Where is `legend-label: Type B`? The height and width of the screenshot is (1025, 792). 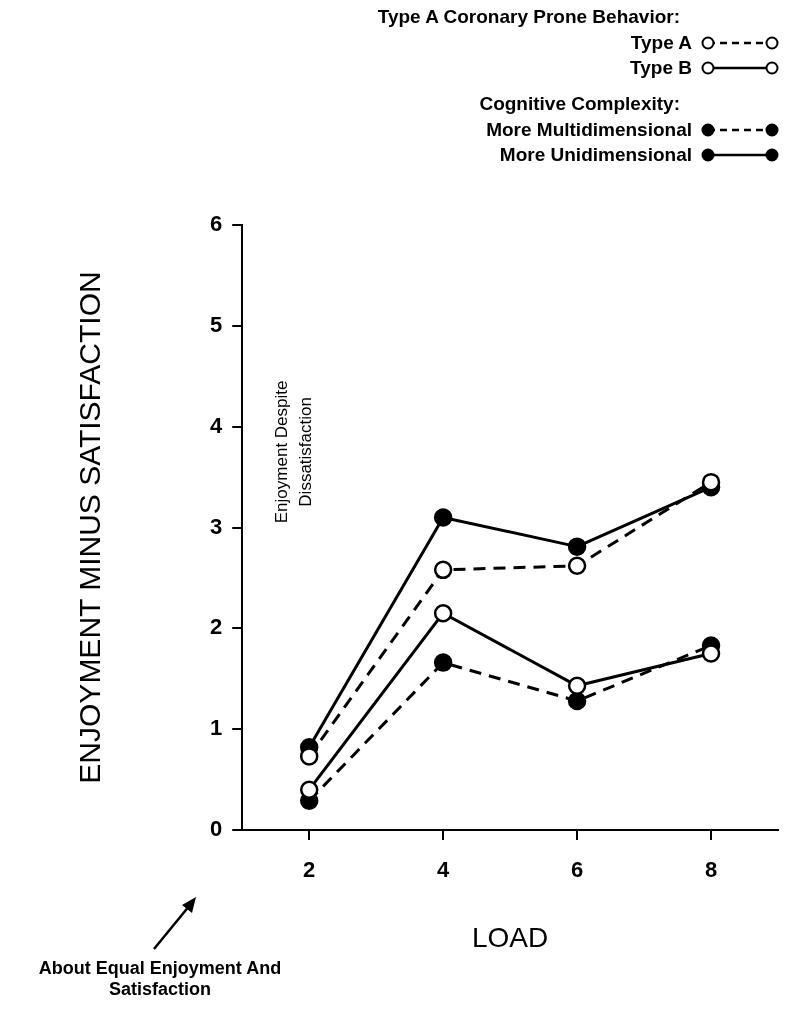
legend-label: Type B is located at coordinates (661, 68).